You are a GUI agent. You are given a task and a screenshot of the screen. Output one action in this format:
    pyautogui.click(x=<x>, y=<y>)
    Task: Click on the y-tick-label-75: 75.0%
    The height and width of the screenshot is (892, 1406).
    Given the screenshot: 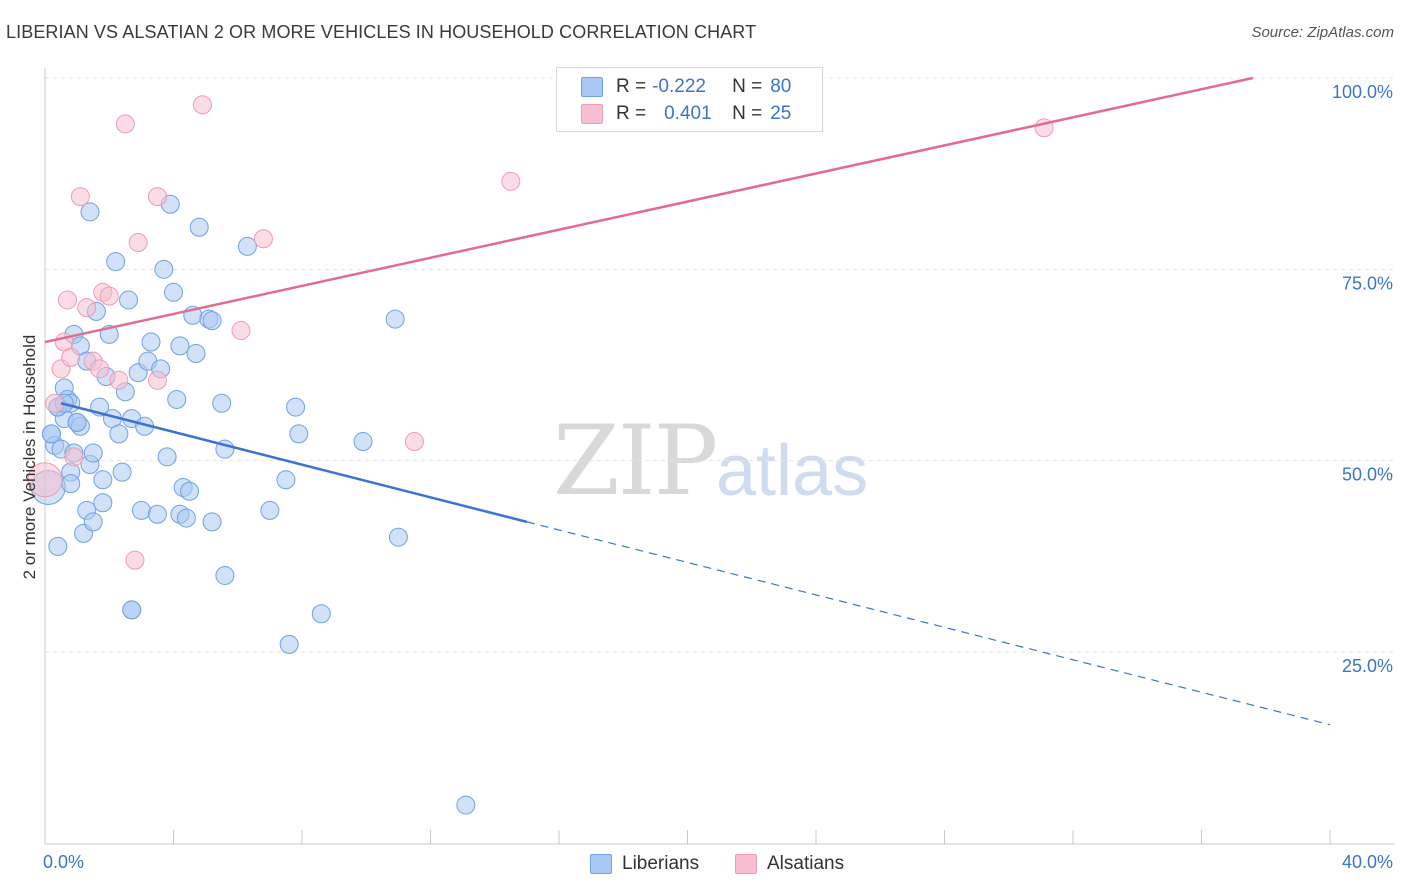 What is the action you would take?
    pyautogui.click(x=1367, y=283)
    